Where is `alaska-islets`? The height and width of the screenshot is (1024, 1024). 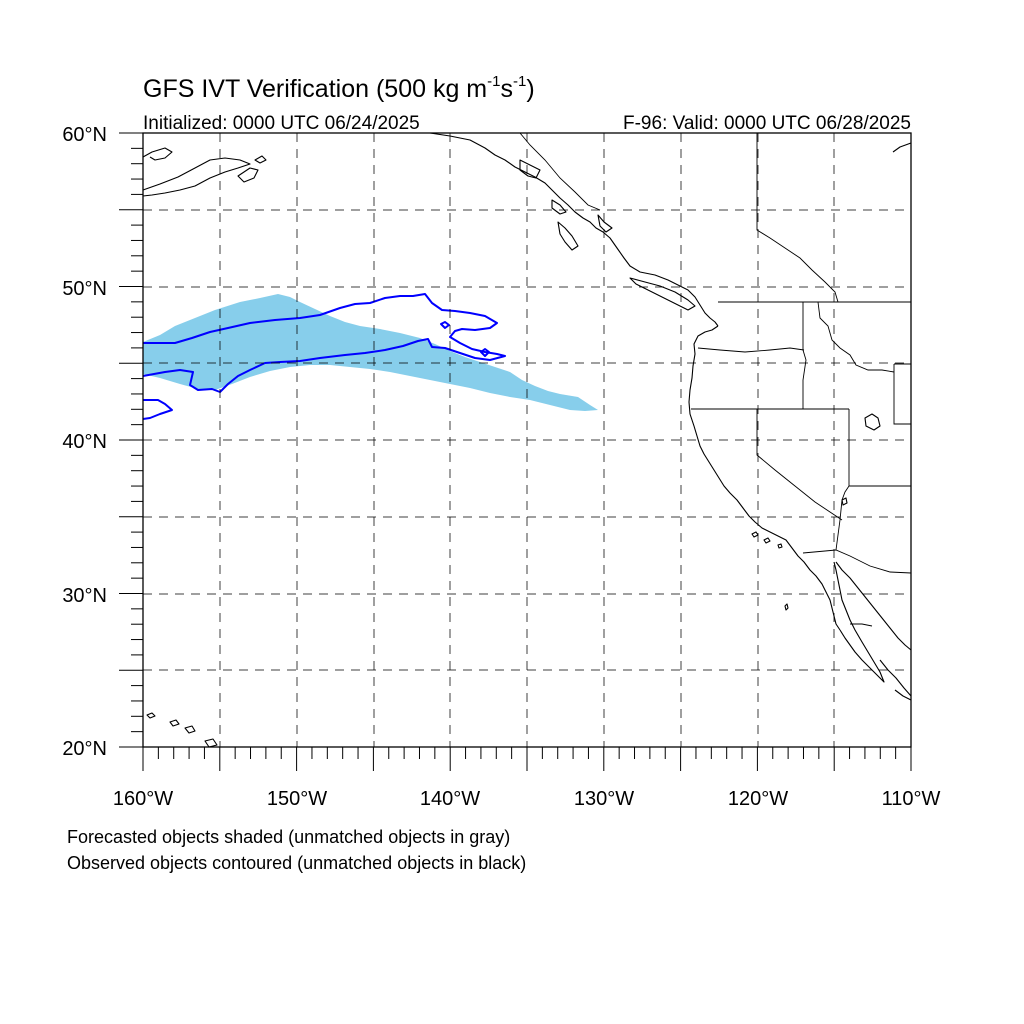
alaska-islets is located at coordinates (260, 159).